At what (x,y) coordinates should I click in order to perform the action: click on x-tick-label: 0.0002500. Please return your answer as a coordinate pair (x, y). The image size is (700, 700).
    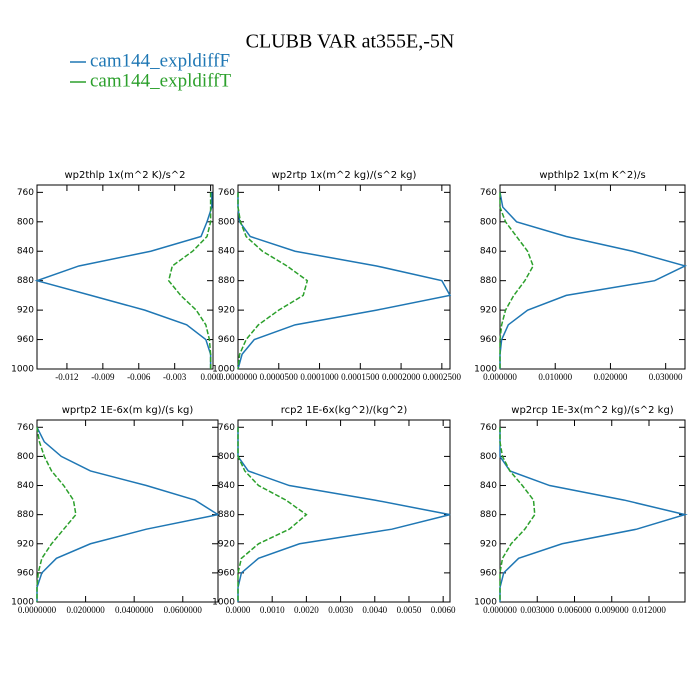
    Looking at the image, I should click on (442, 377).